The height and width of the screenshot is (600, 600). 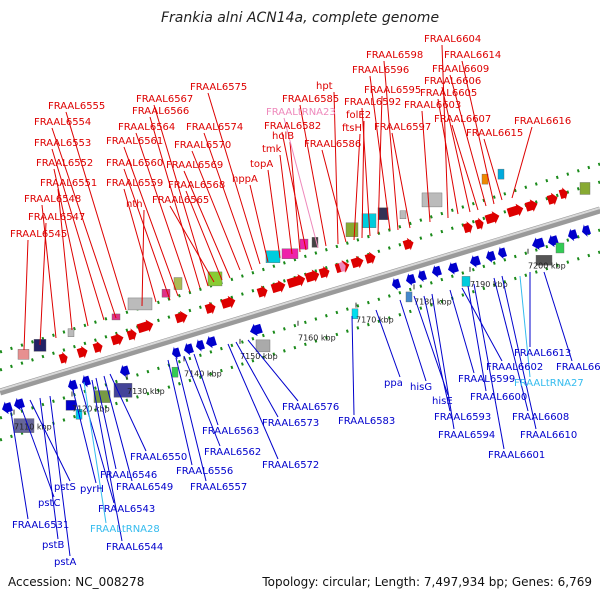 What do you see at coordinates (52, 199) in the screenshot?
I see `gene-label-fraal6548: FRAAL6548` at bounding box center [52, 199].